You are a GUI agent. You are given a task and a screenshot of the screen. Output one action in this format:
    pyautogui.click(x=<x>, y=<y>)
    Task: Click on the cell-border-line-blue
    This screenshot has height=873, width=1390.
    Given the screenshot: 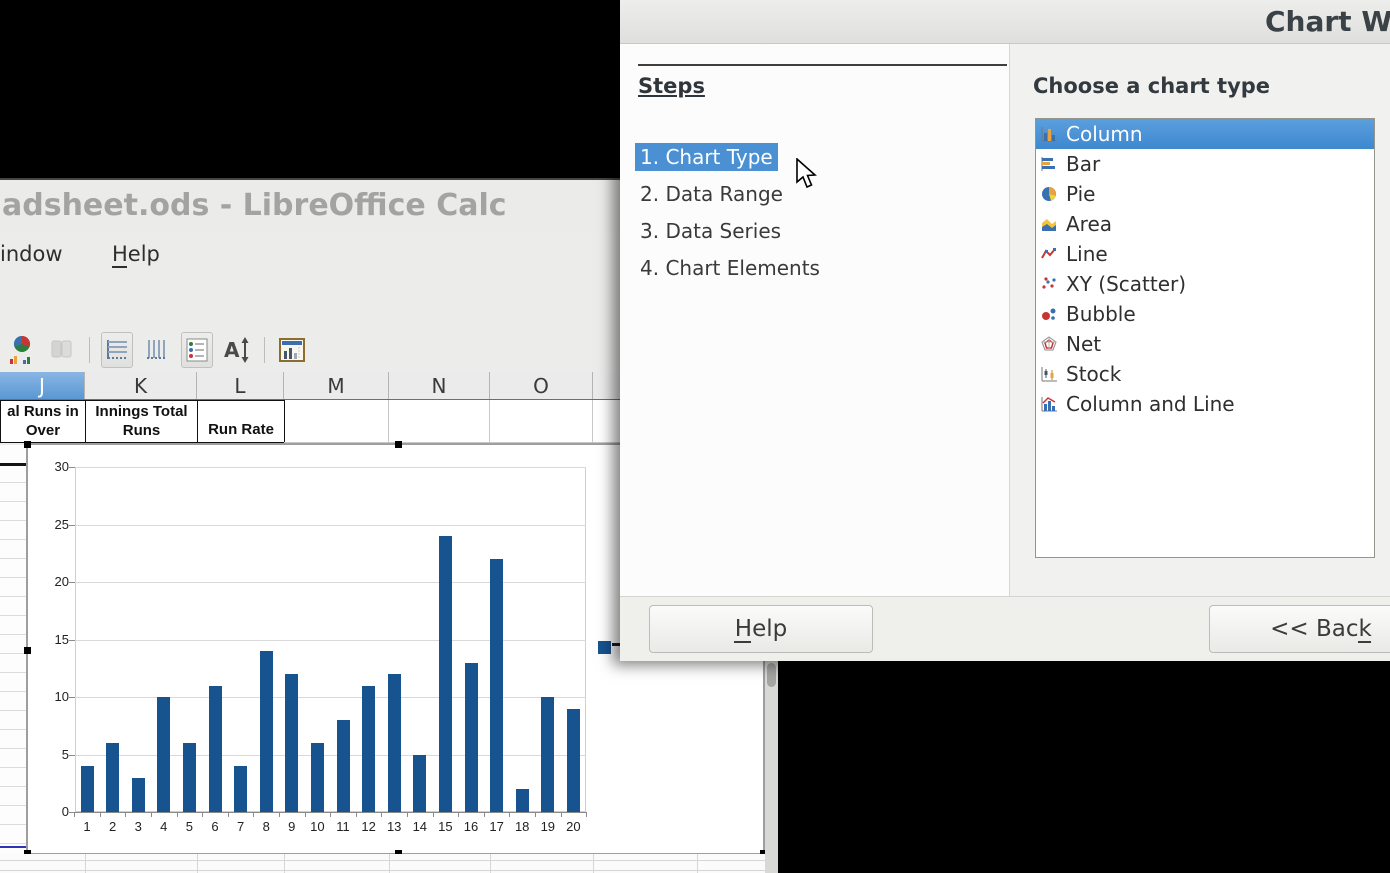 What is the action you would take?
    pyautogui.click(x=13, y=847)
    